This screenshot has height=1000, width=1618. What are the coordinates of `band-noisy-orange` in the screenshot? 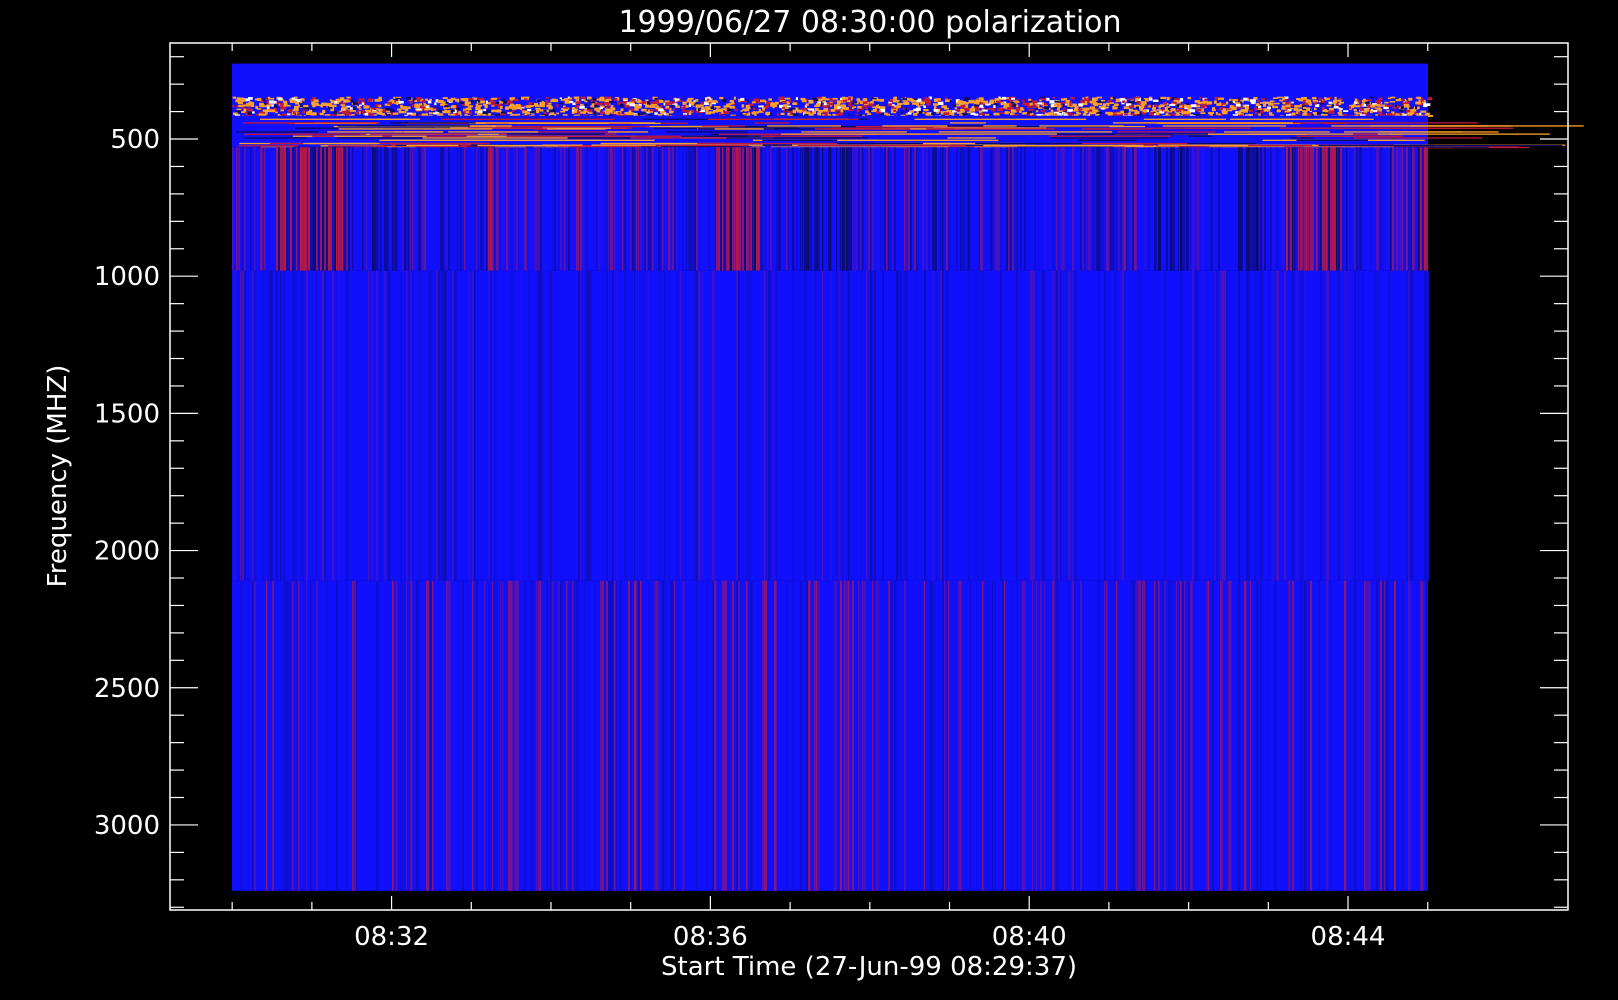 It's located at (833, 108).